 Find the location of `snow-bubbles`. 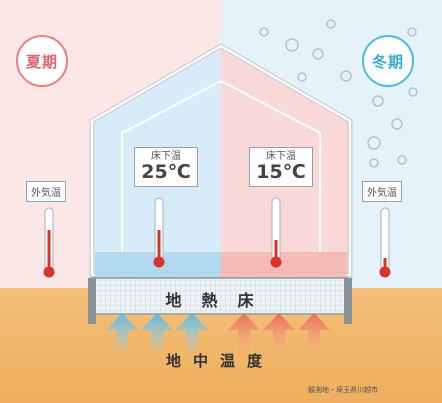

snow-bubbles is located at coordinates (338, 93).